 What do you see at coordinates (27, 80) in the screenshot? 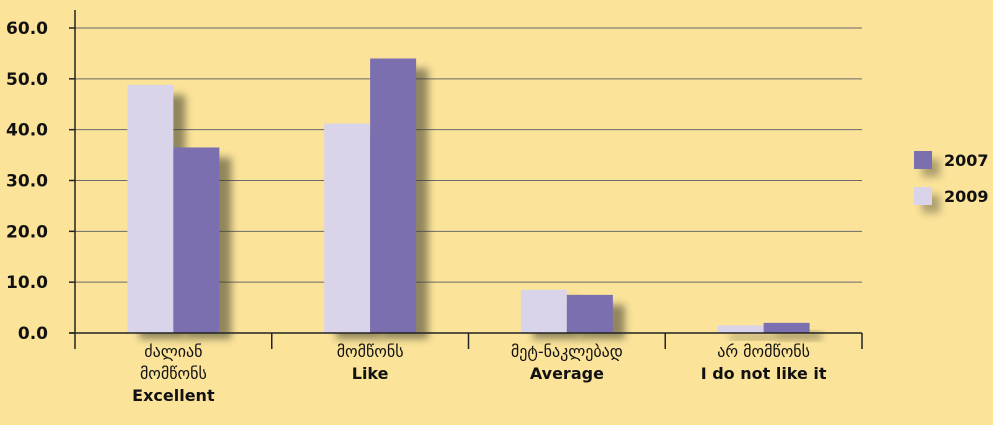
I see `y-tick-label: 50.0` at bounding box center [27, 80].